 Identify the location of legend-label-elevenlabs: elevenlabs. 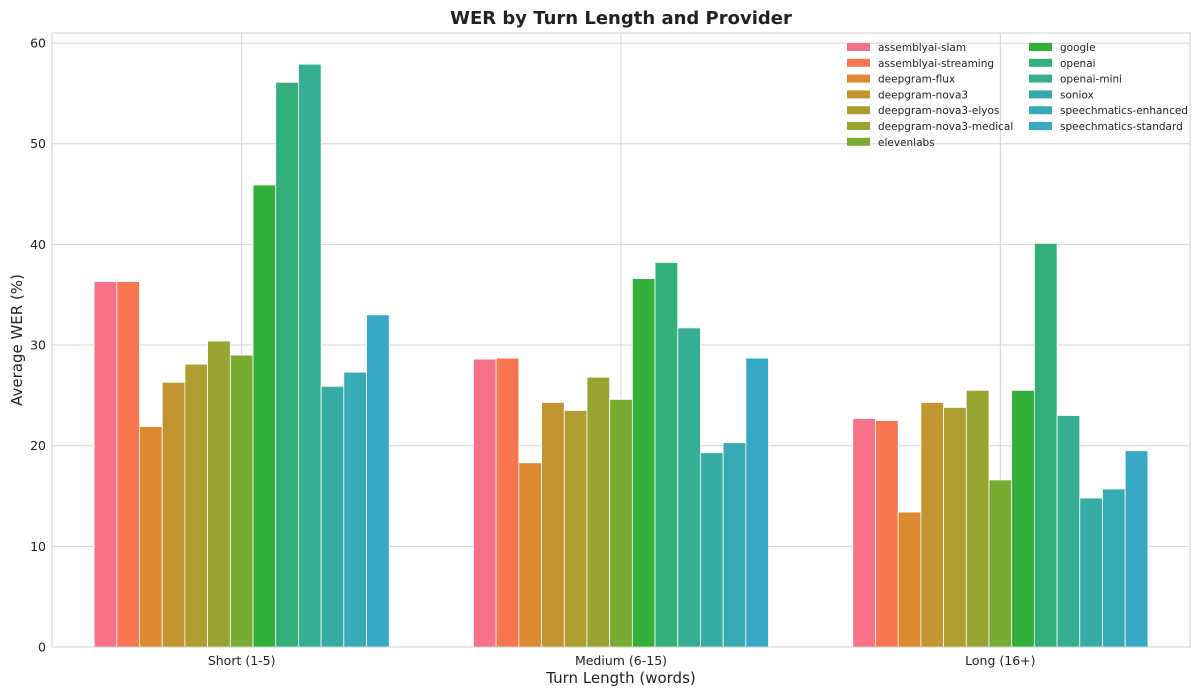
(906, 143).